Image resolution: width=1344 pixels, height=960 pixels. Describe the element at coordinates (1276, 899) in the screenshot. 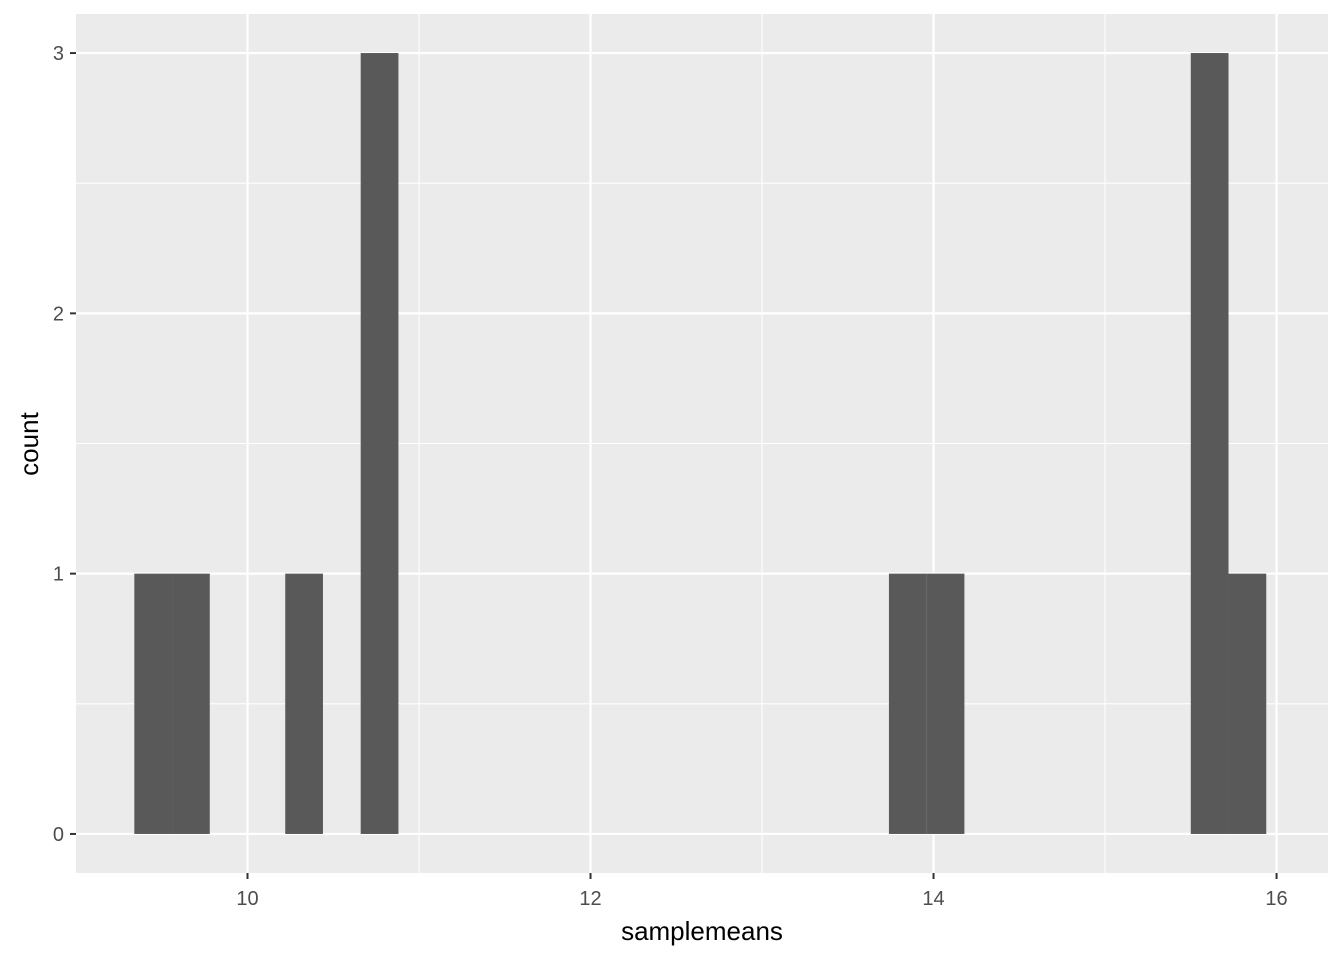

I see `x-tick-label: 16` at that location.